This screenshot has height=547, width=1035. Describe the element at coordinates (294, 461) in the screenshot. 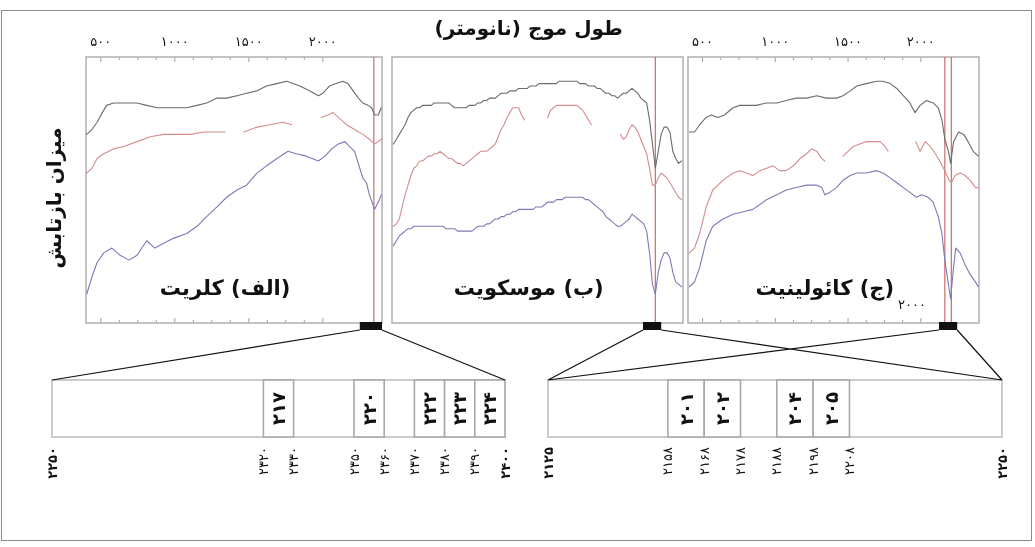

I see `x-tick-label: ۲۳۳۰` at that location.